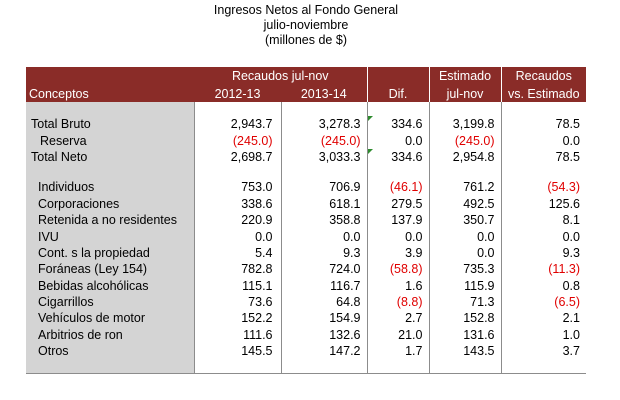  What do you see at coordinates (397, 335) in the screenshot?
I see `value-dif: 21.0` at bounding box center [397, 335].